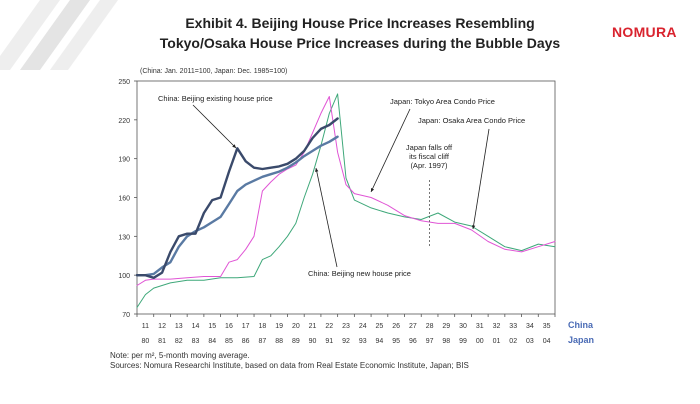 The width and height of the screenshot is (700, 404). Describe the element at coordinates (481, 179) in the screenshot. I see `arrow-osaka` at that location.